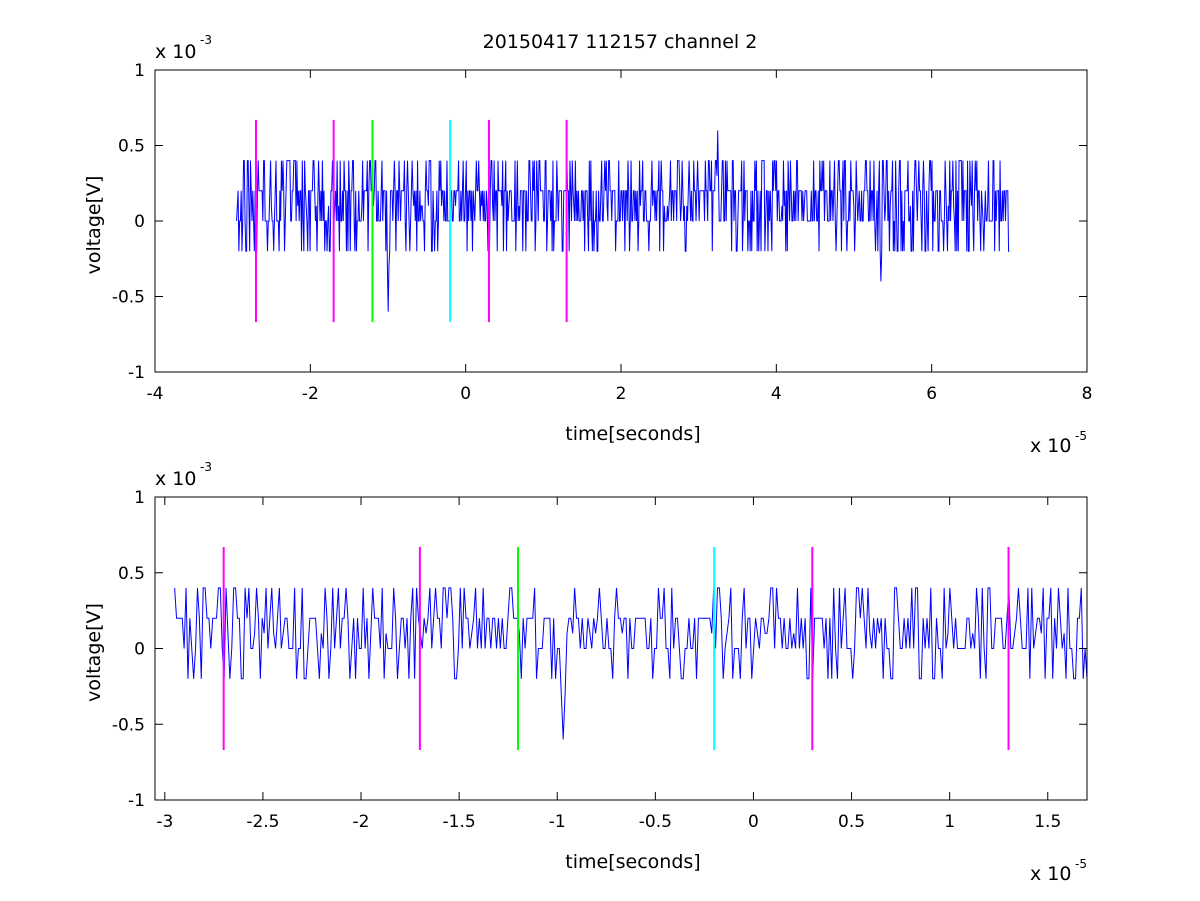 The height and width of the screenshot is (901, 1200). I want to click on top-plot-ytick: -1, so click(607, 373).